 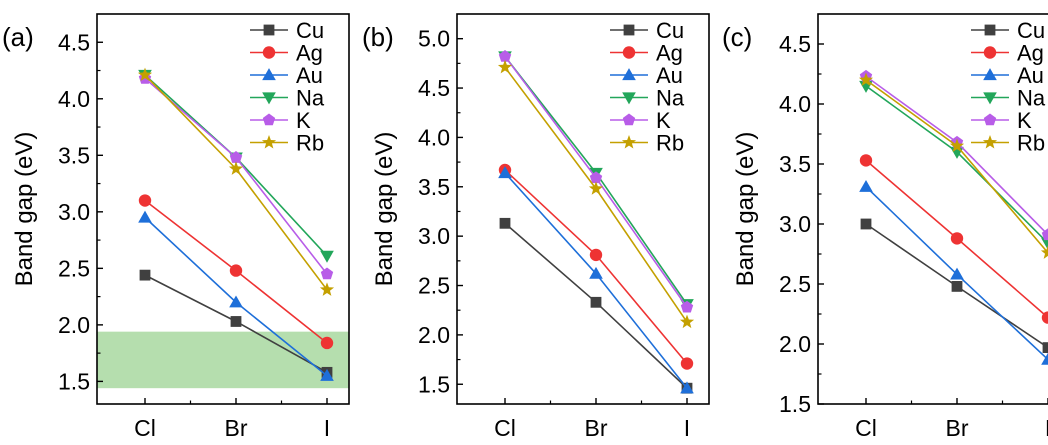 I want to click on point-cu-br, so click(x=957, y=286).